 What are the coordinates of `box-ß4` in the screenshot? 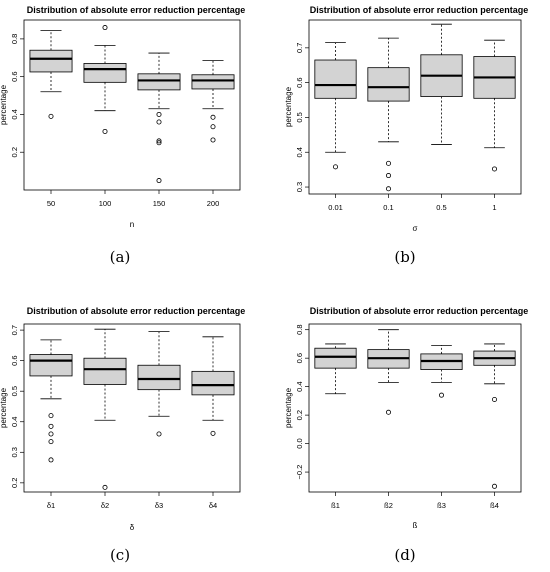 It's located at (494, 416).